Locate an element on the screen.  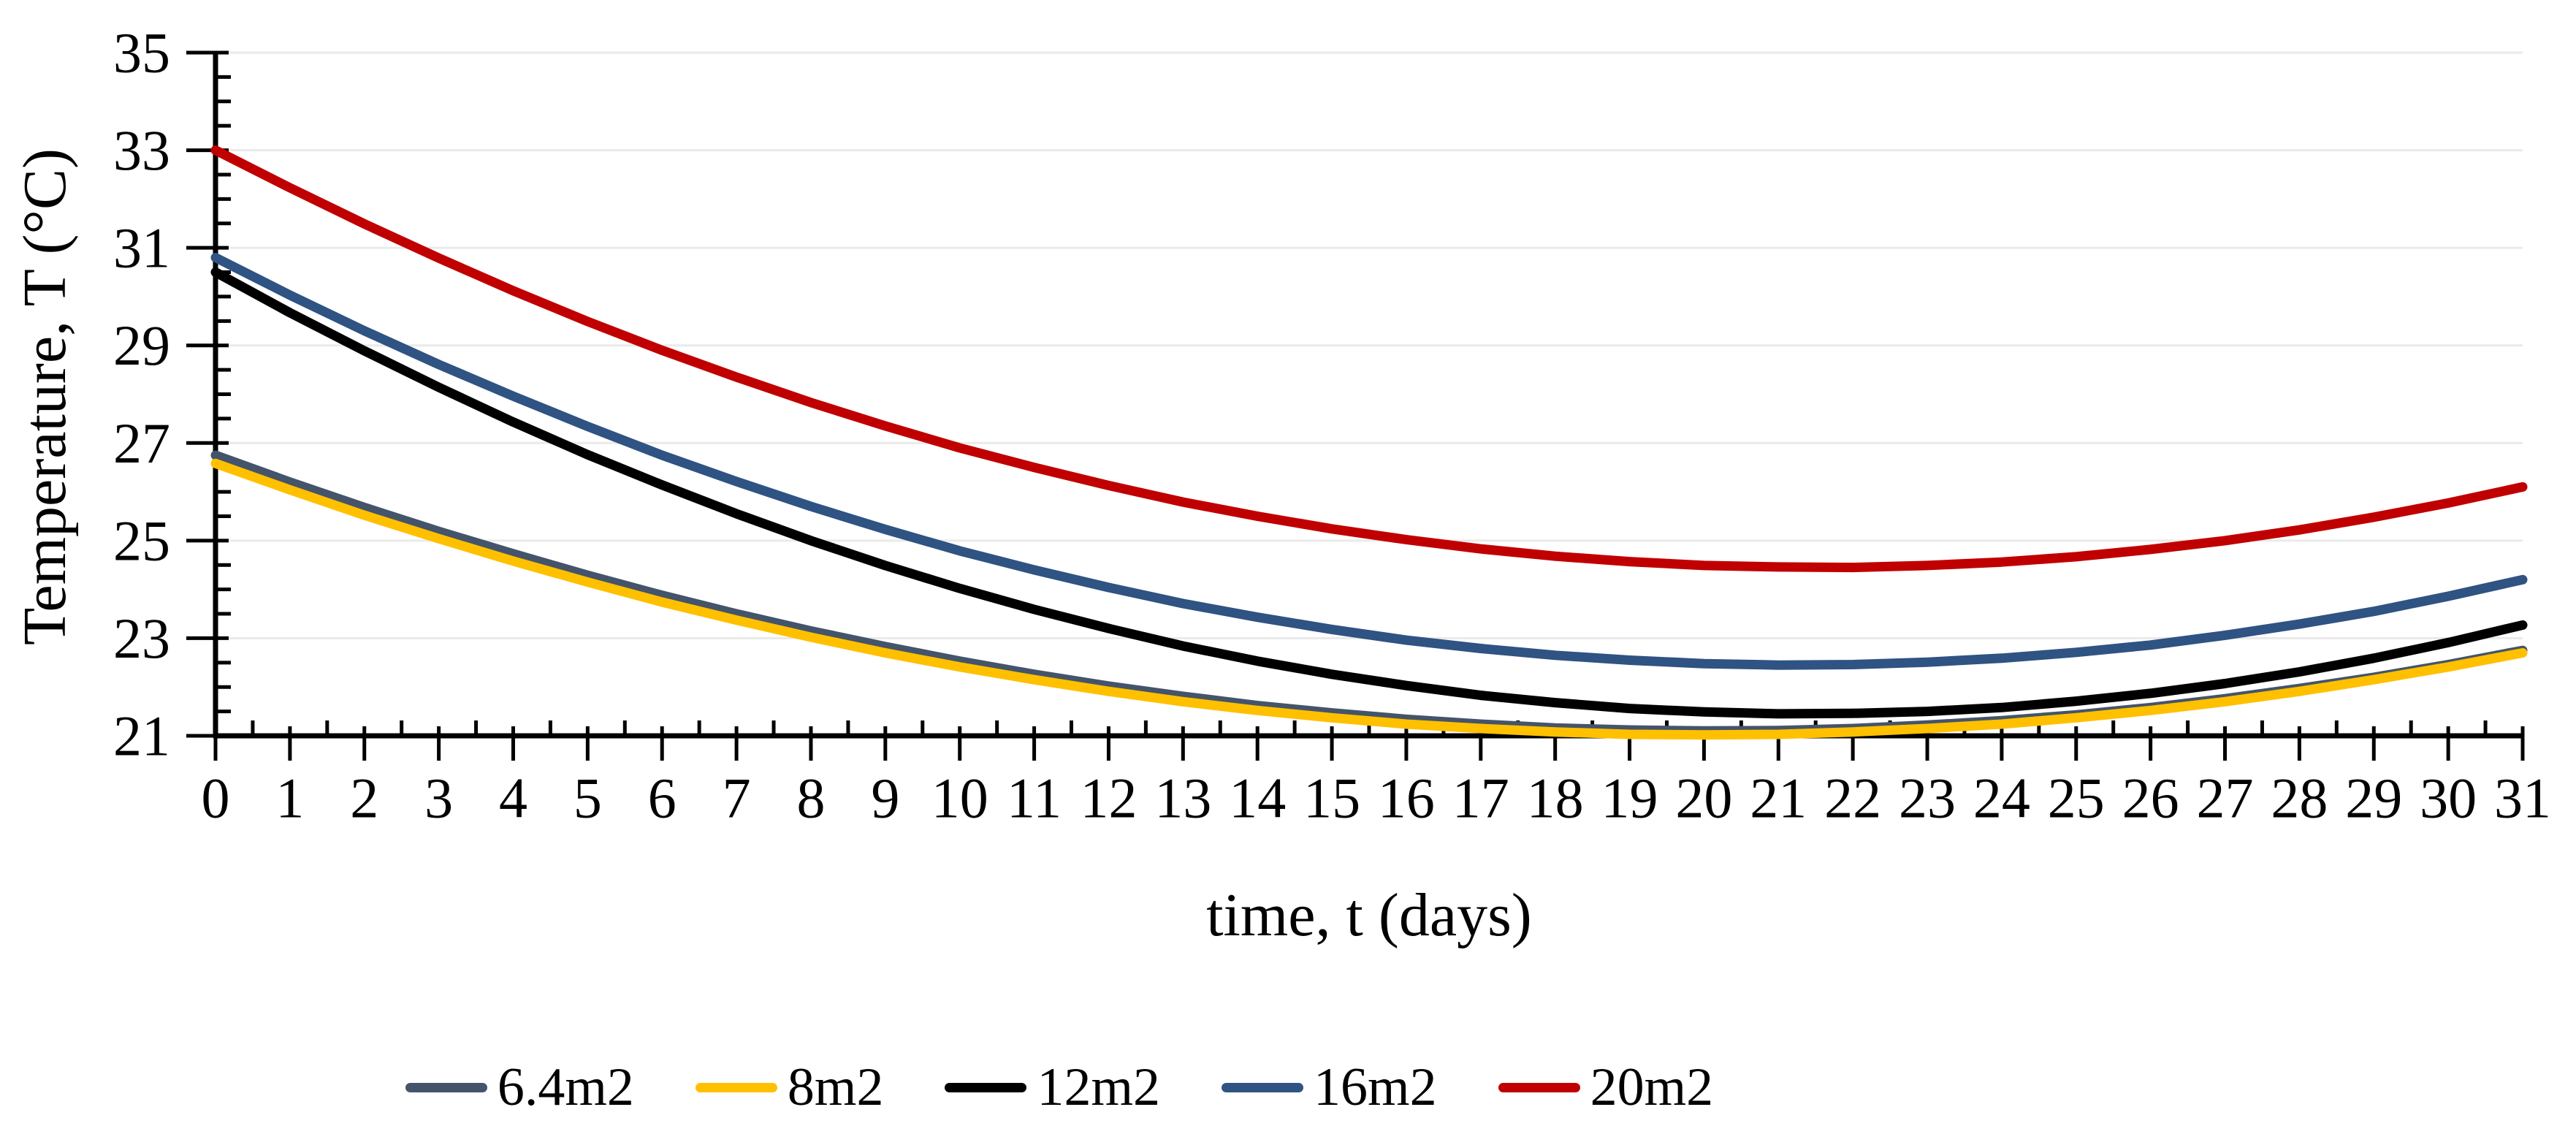
x-tick-label-27: 27 is located at coordinates (2226, 798).